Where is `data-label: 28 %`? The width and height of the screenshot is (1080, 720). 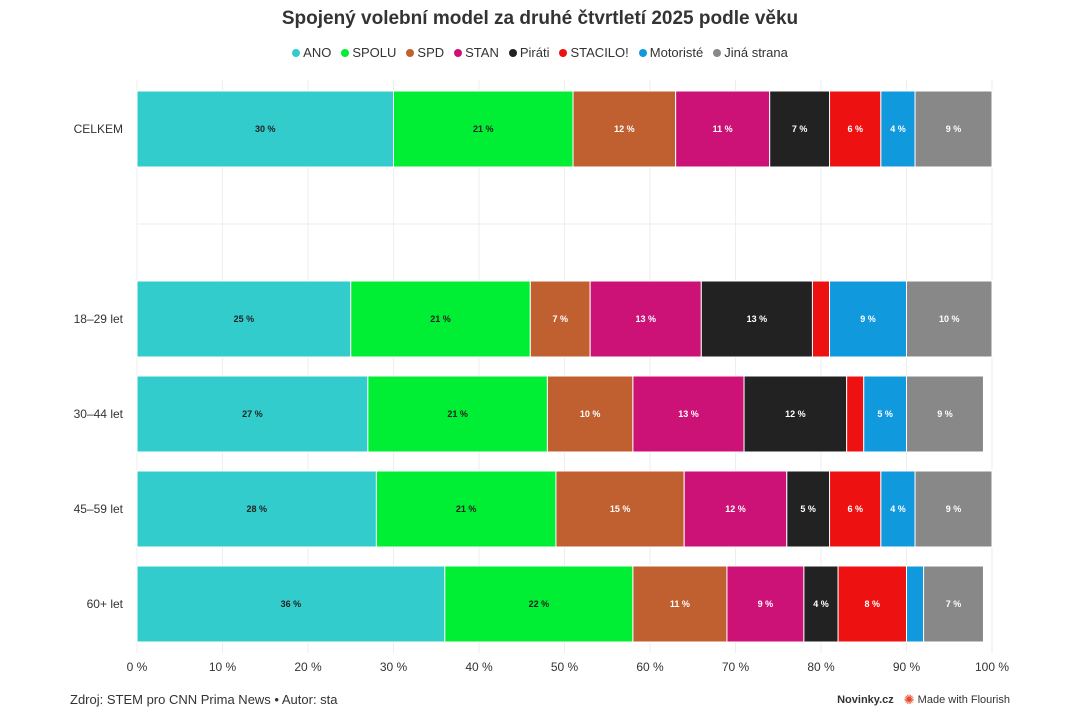 data-label: 28 % is located at coordinates (256, 509).